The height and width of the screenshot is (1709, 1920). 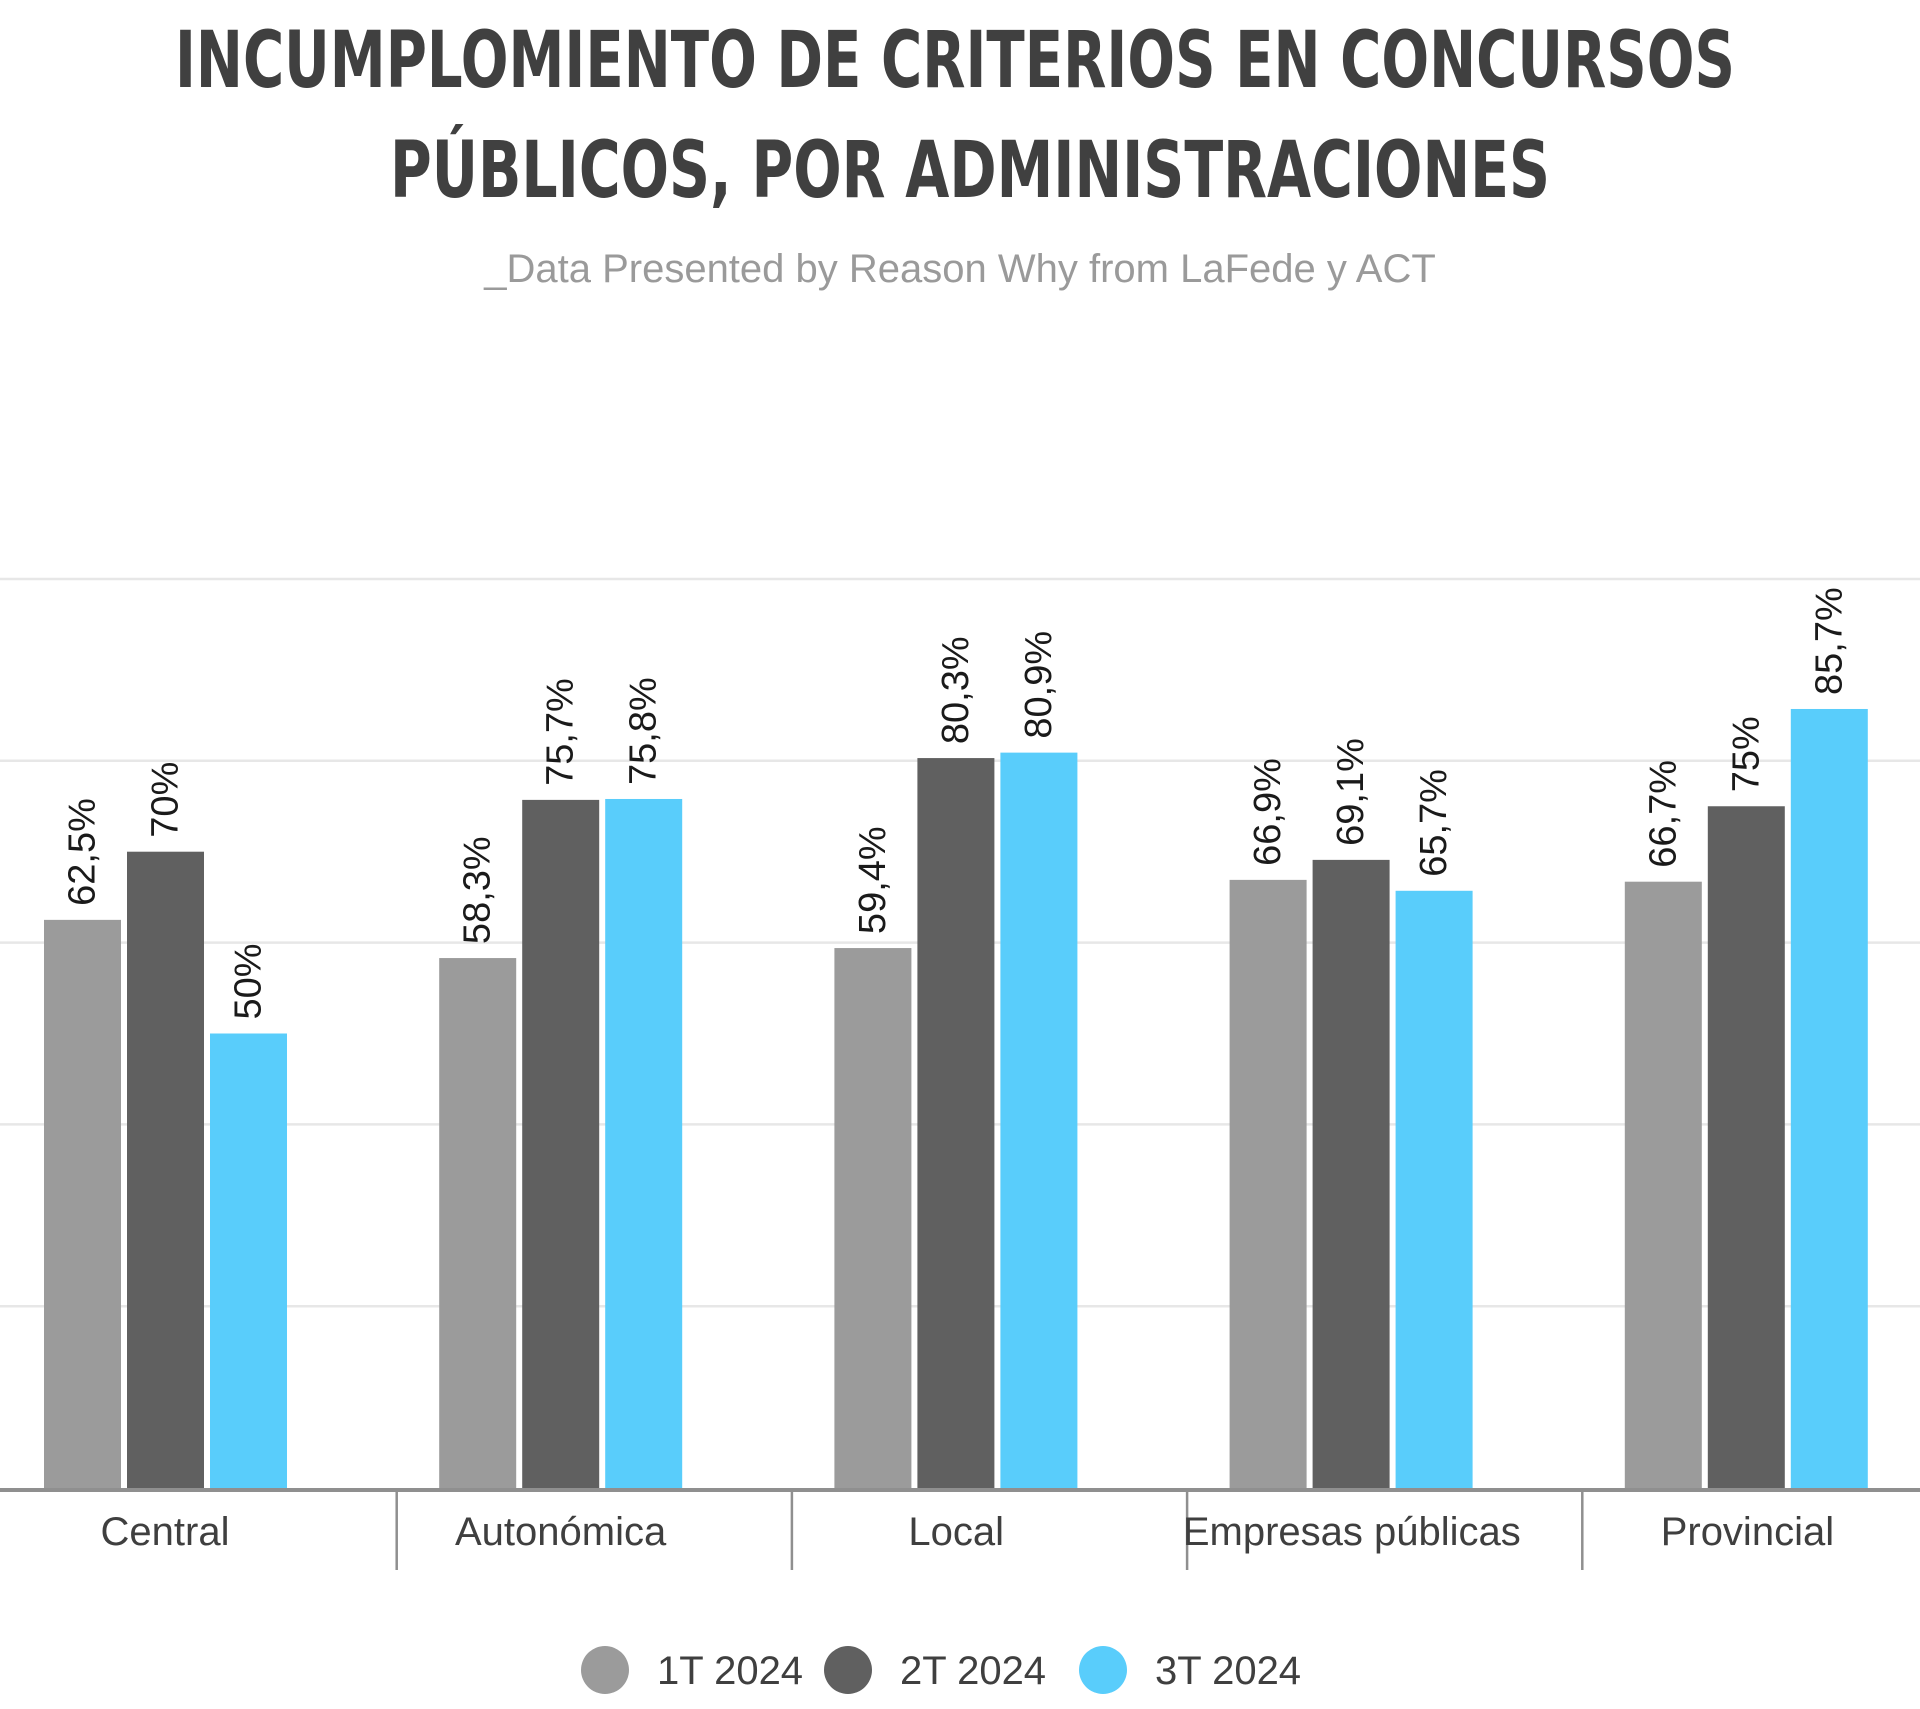 I want to click on legend-item-1t-2024: 1T 2024, so click(x=692, y=1670).